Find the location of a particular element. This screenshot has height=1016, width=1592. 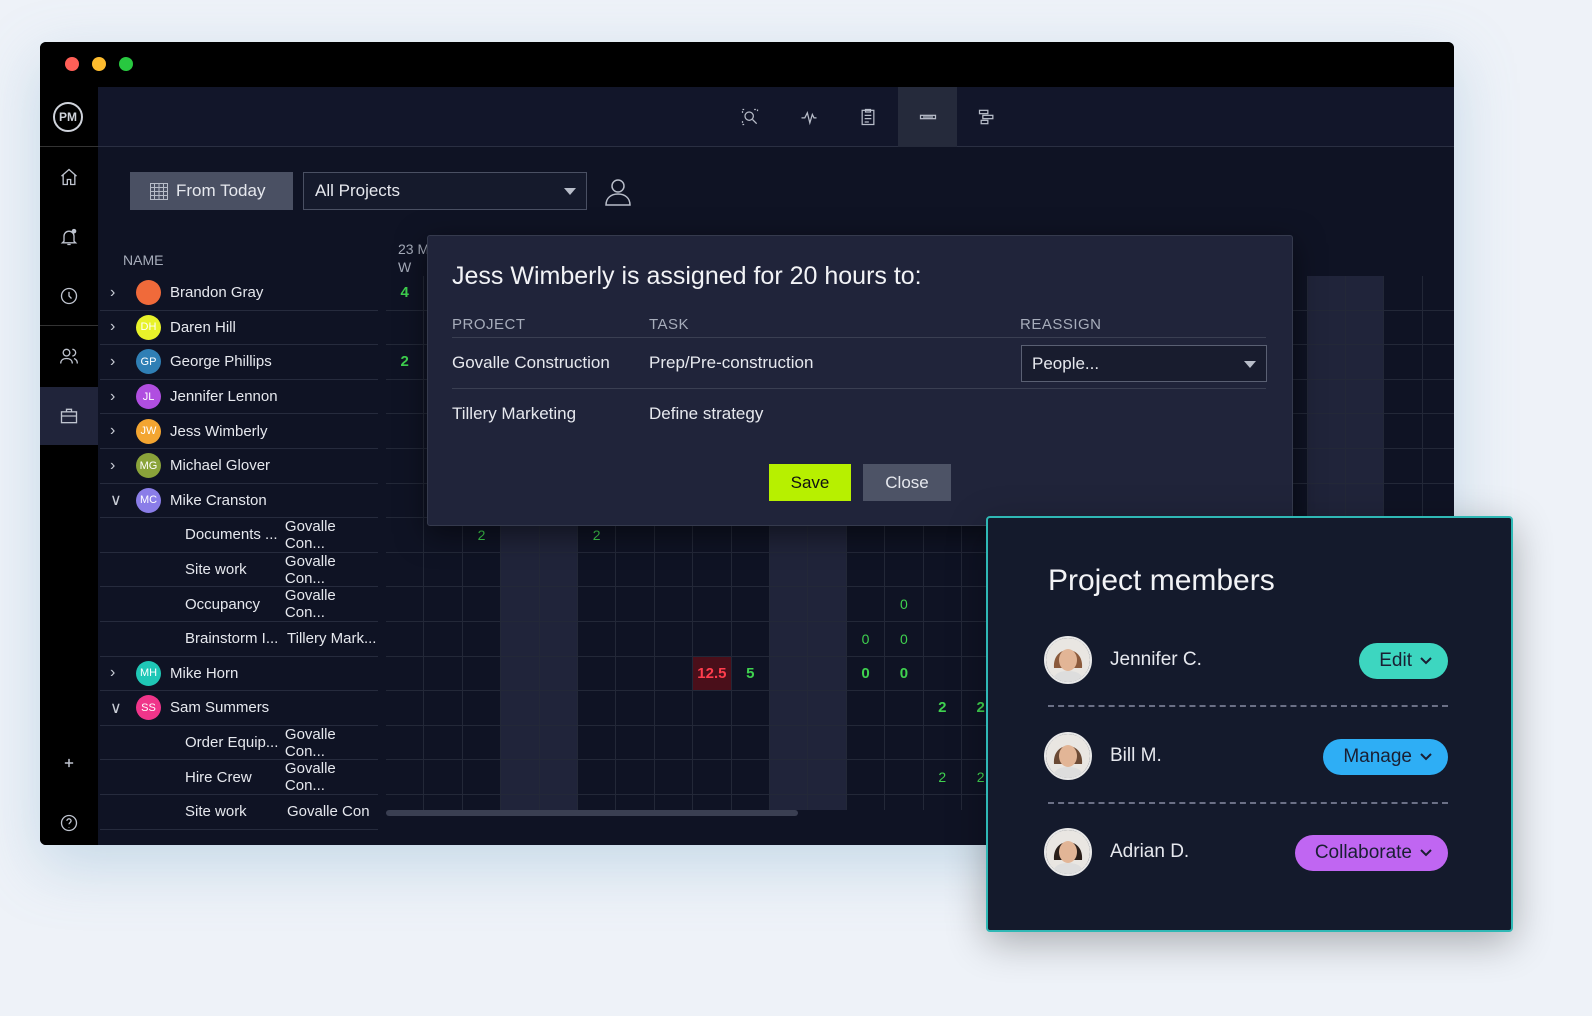

clipboard-icon is located at coordinates (867, 117).